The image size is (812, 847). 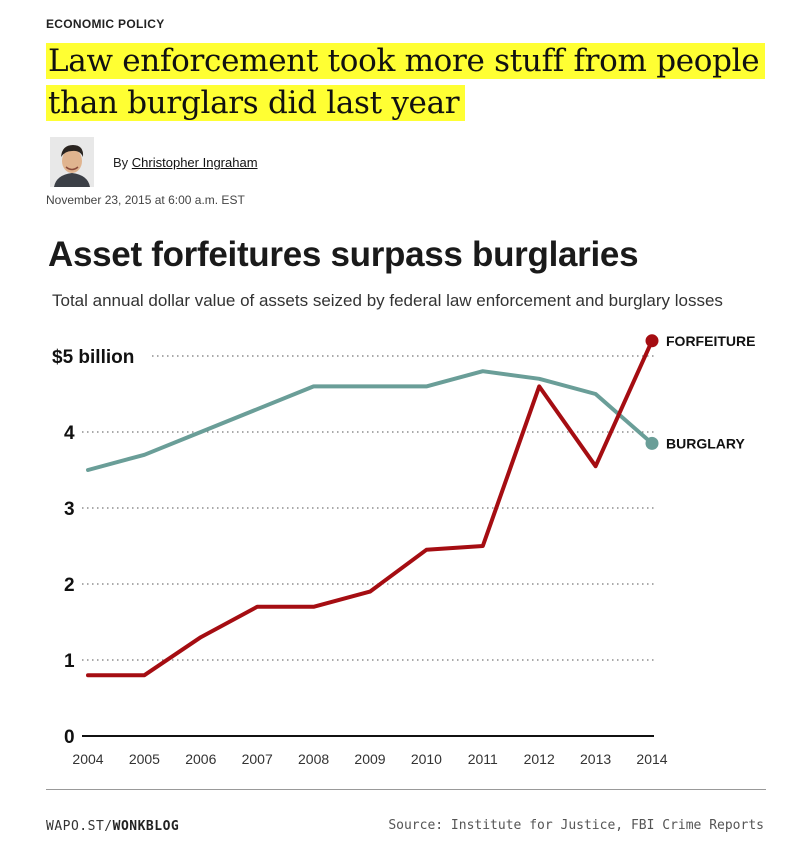 What do you see at coordinates (651, 759) in the screenshot?
I see `x-tick-label: 2014` at bounding box center [651, 759].